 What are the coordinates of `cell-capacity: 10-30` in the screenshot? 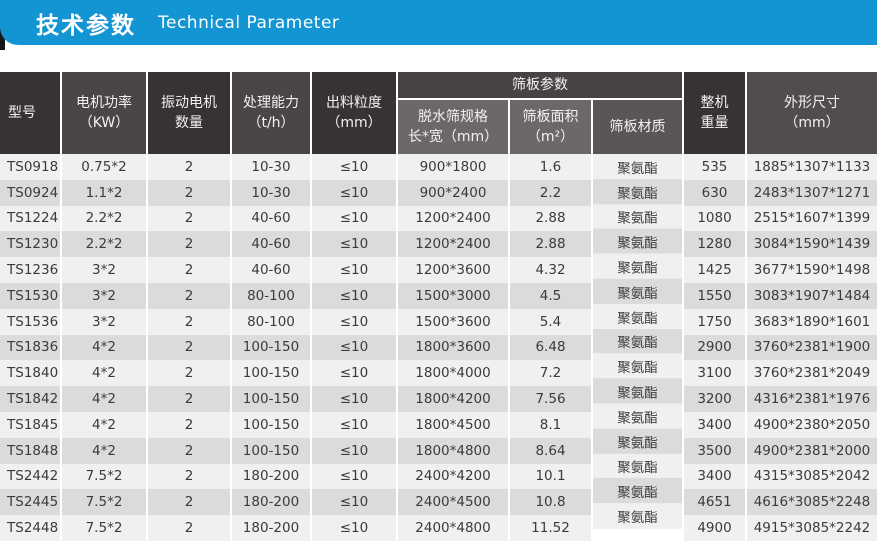 It's located at (271, 192).